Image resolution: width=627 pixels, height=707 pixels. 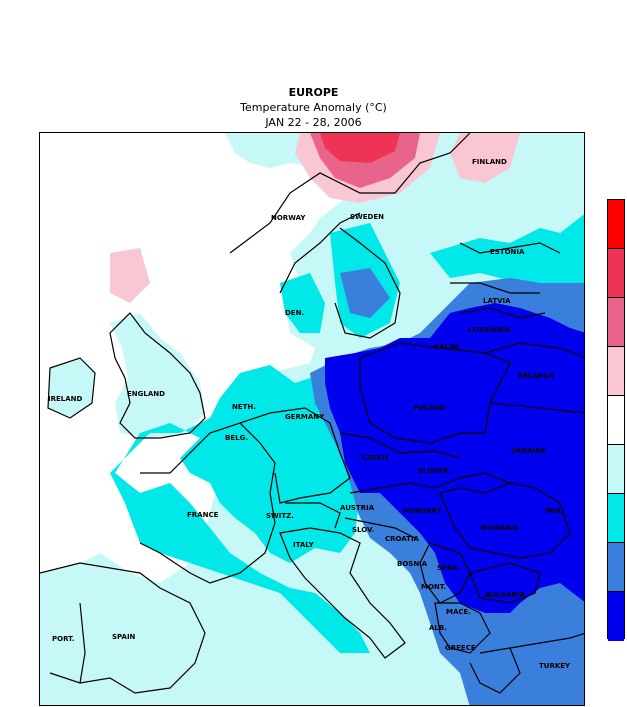 I want to click on label-finland: FINLAND, so click(x=489, y=162).